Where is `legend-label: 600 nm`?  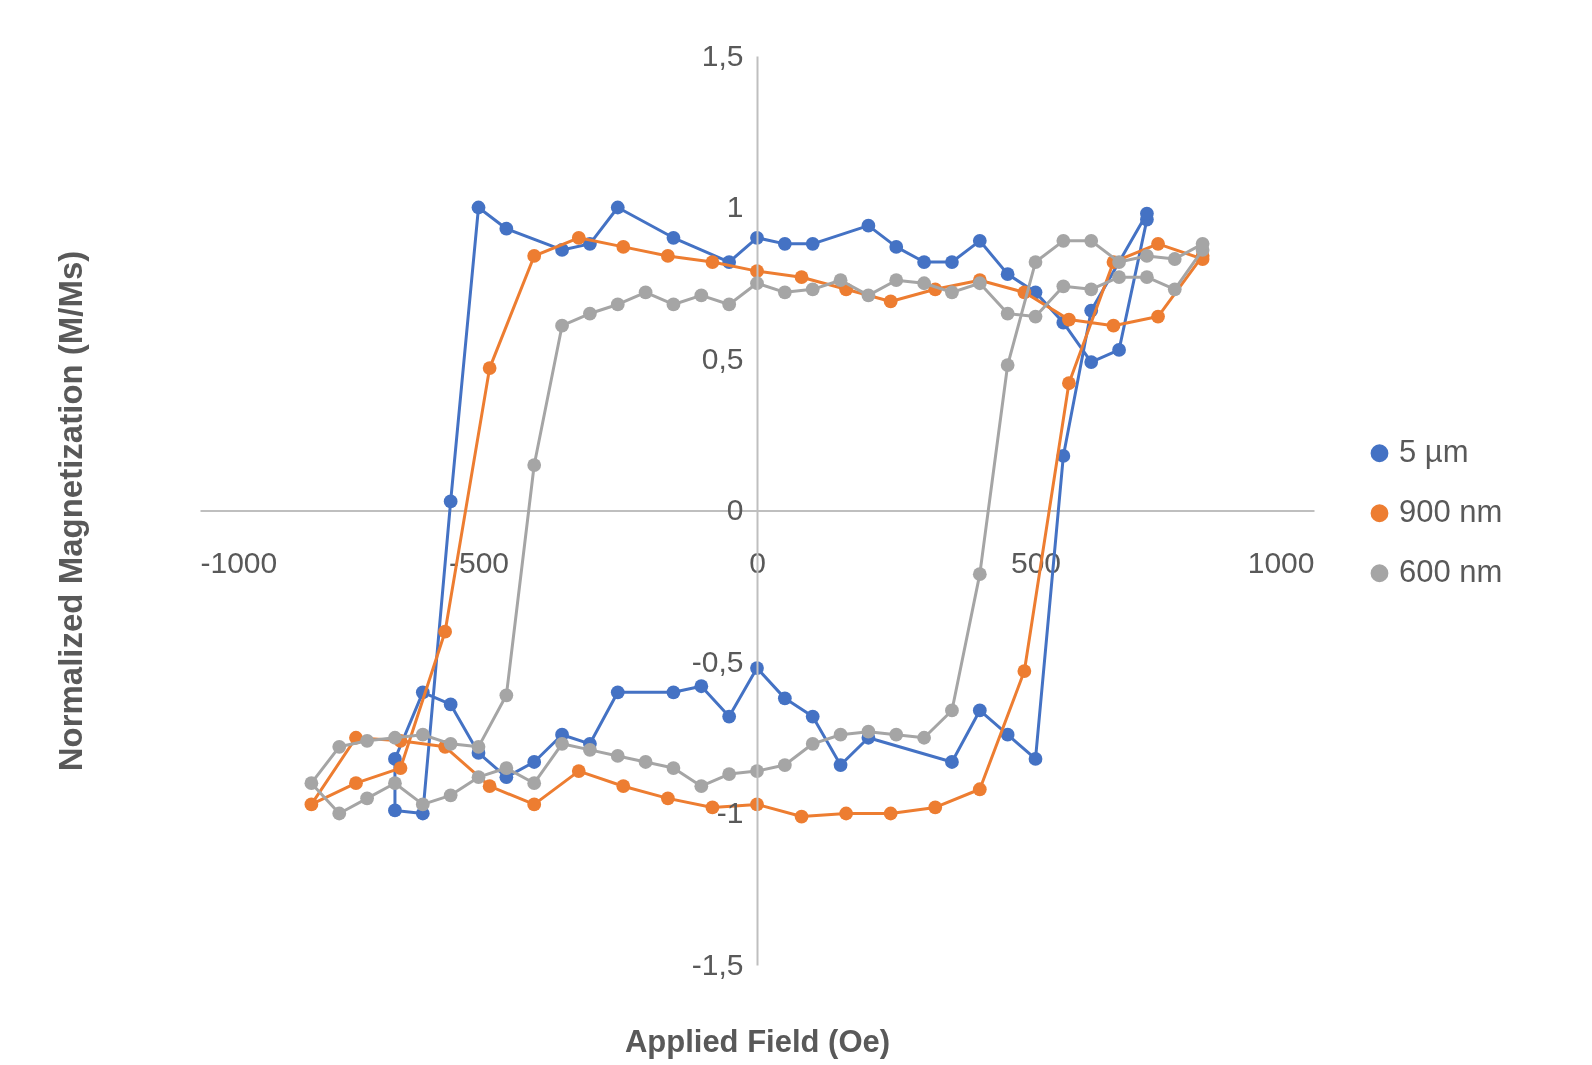
legend-label: 600 nm is located at coordinates (1451, 572).